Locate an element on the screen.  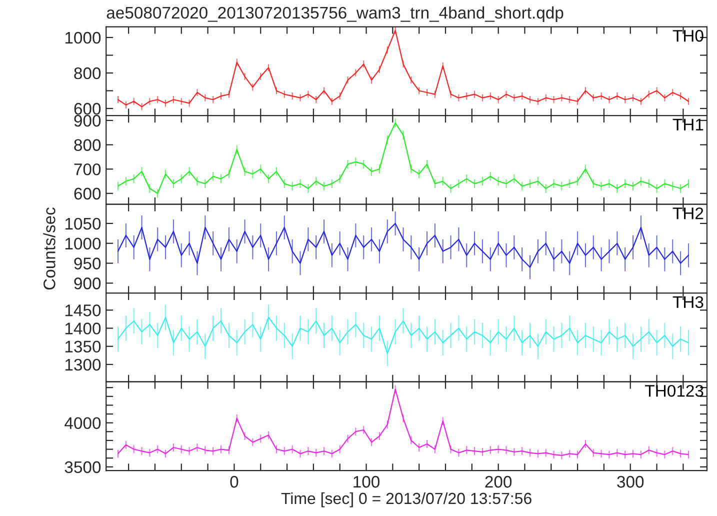
x-tick-label: 300 is located at coordinates (630, 482).